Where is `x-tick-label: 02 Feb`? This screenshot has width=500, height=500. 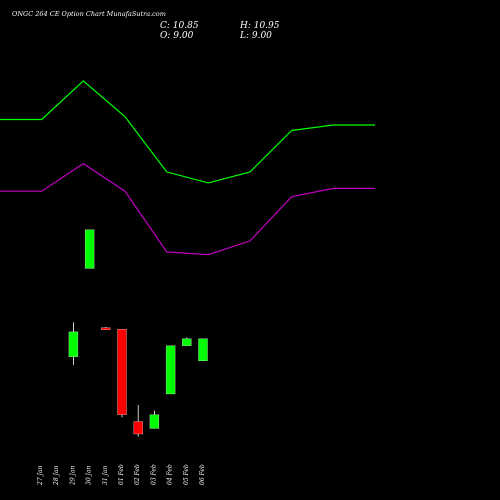 x-tick-label: 02 Feb is located at coordinates (137, 474).